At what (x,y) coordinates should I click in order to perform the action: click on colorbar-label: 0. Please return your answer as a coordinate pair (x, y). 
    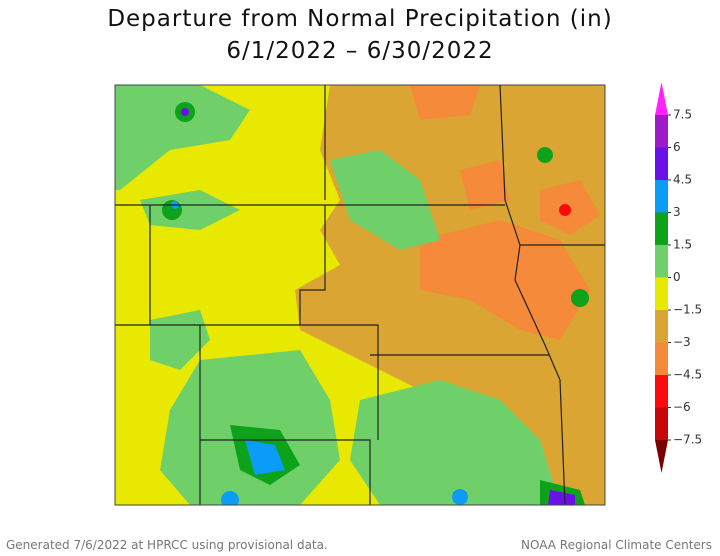
    Looking at the image, I should click on (677, 277).